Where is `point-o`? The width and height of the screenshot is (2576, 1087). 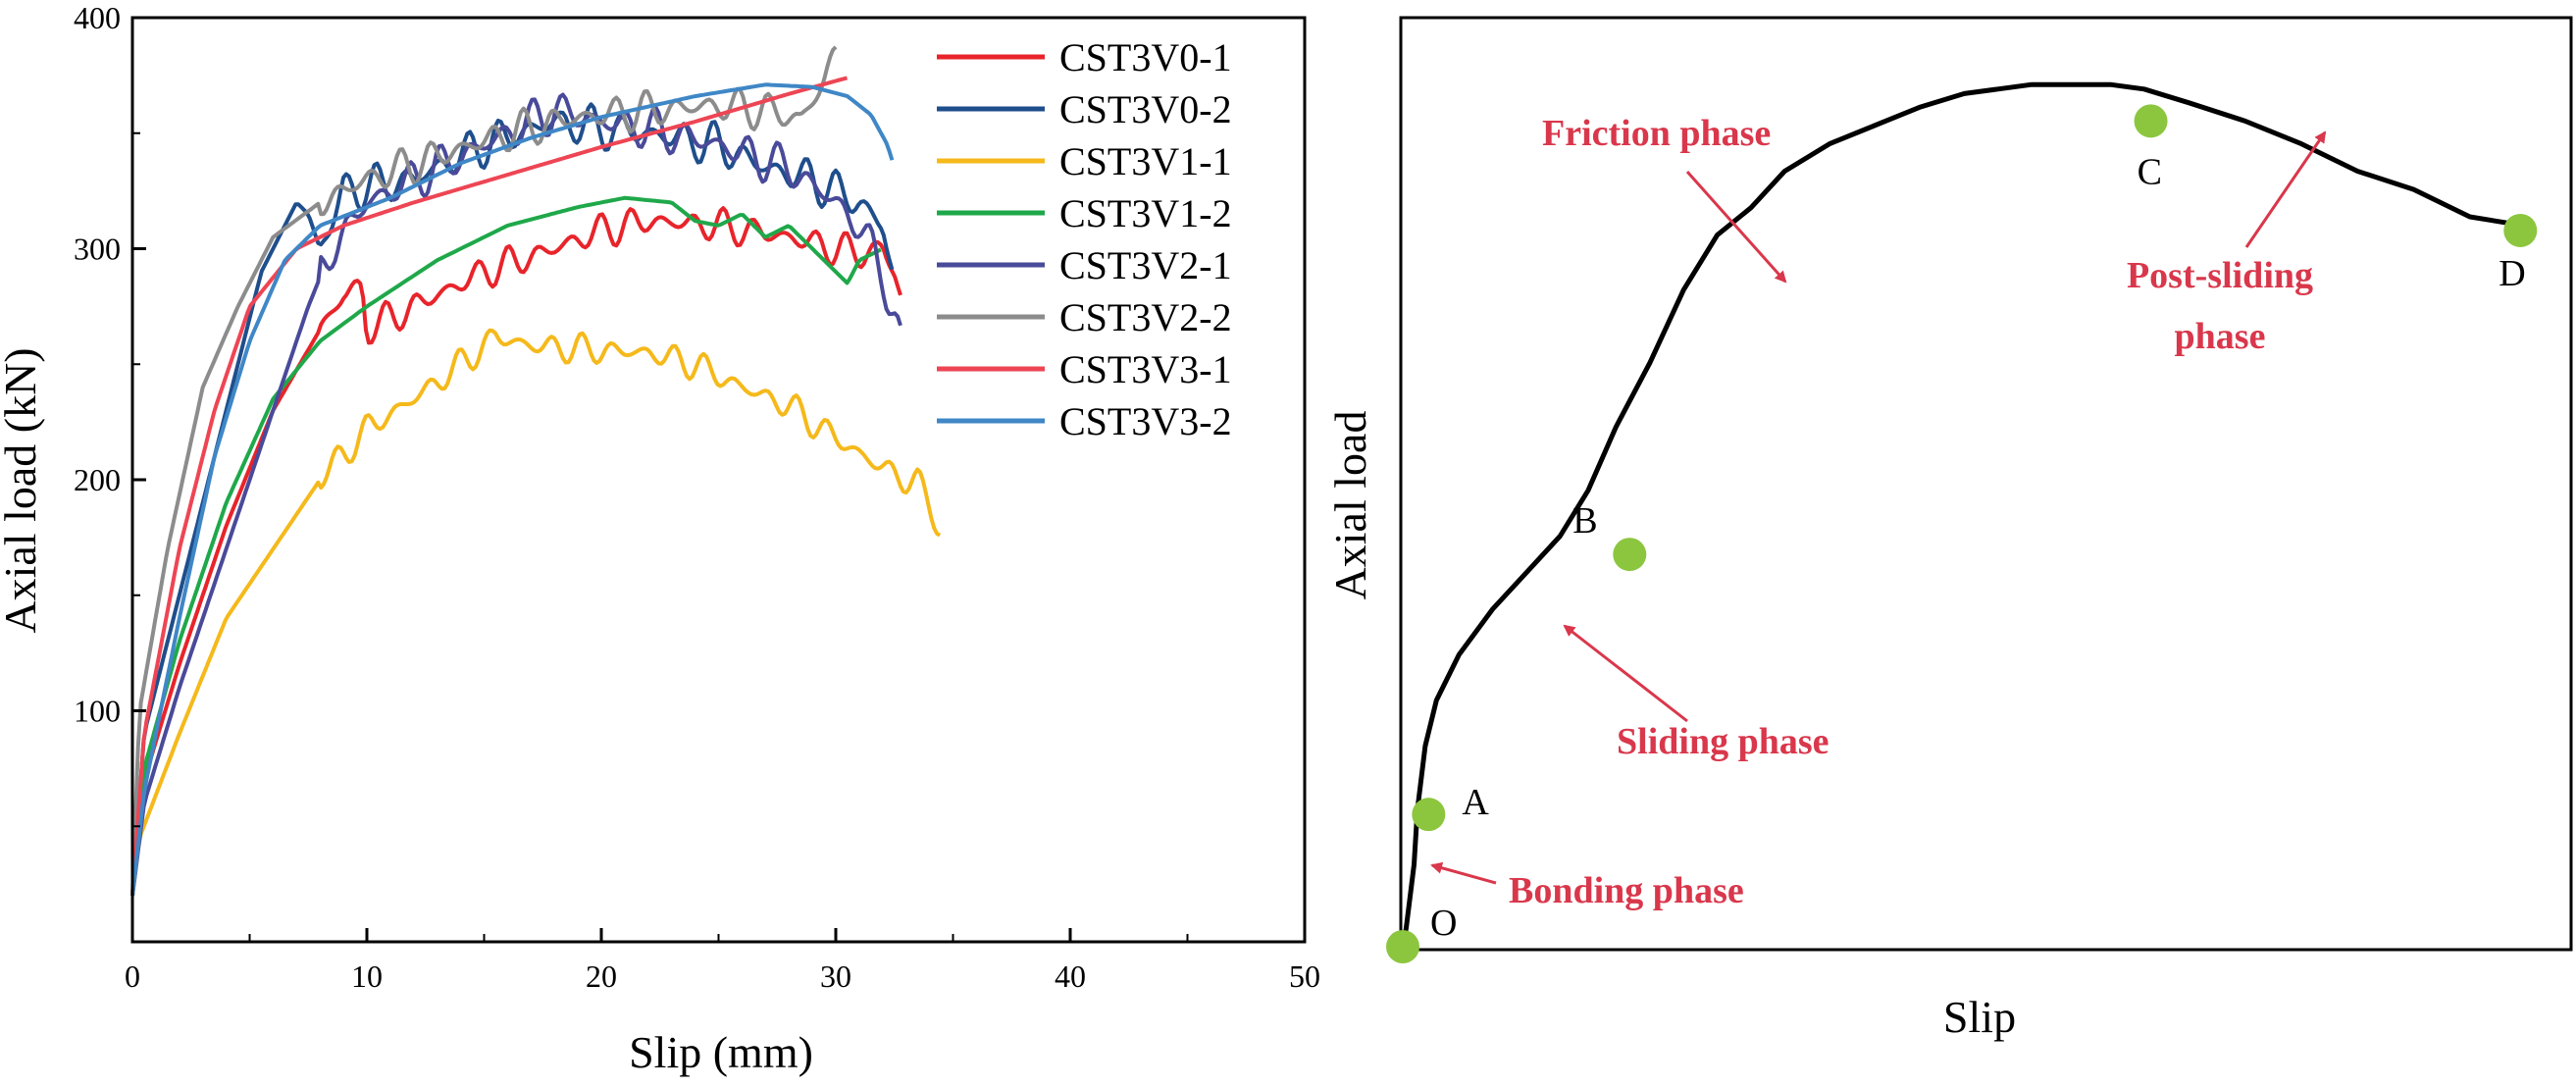 point-o is located at coordinates (1402, 946).